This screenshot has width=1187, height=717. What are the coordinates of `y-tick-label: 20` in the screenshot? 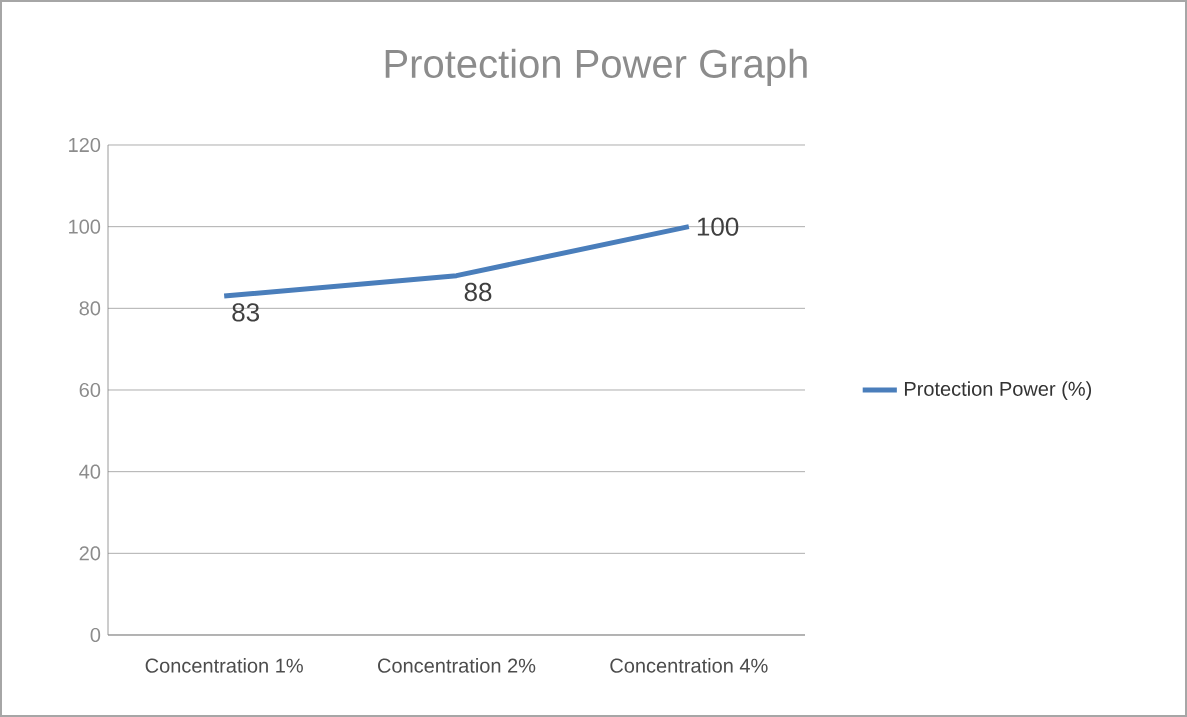 It's located at (90, 553).